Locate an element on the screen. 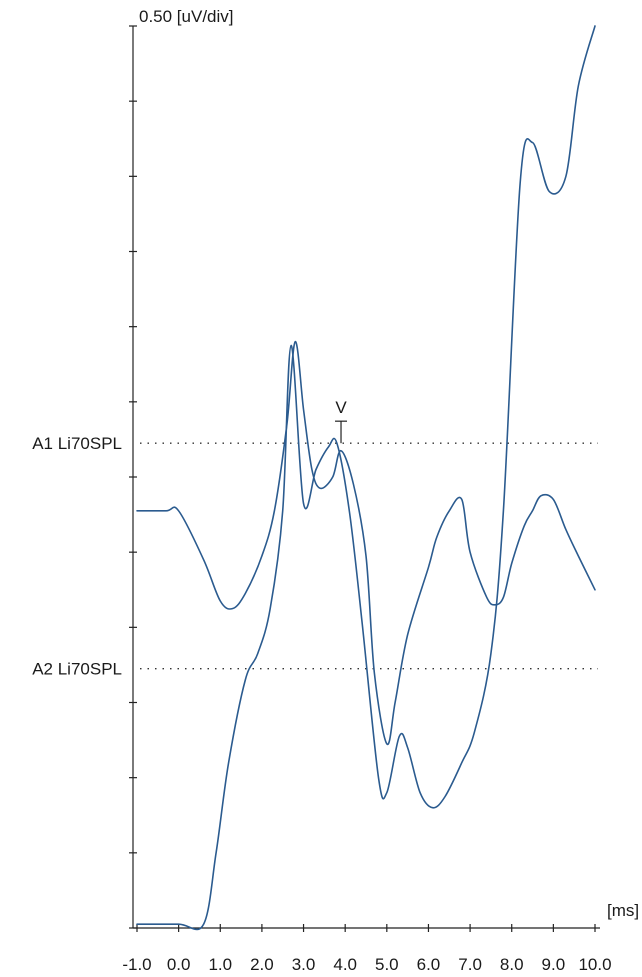 The image size is (642, 977). x-tick-label: 10.0 is located at coordinates (594, 964).